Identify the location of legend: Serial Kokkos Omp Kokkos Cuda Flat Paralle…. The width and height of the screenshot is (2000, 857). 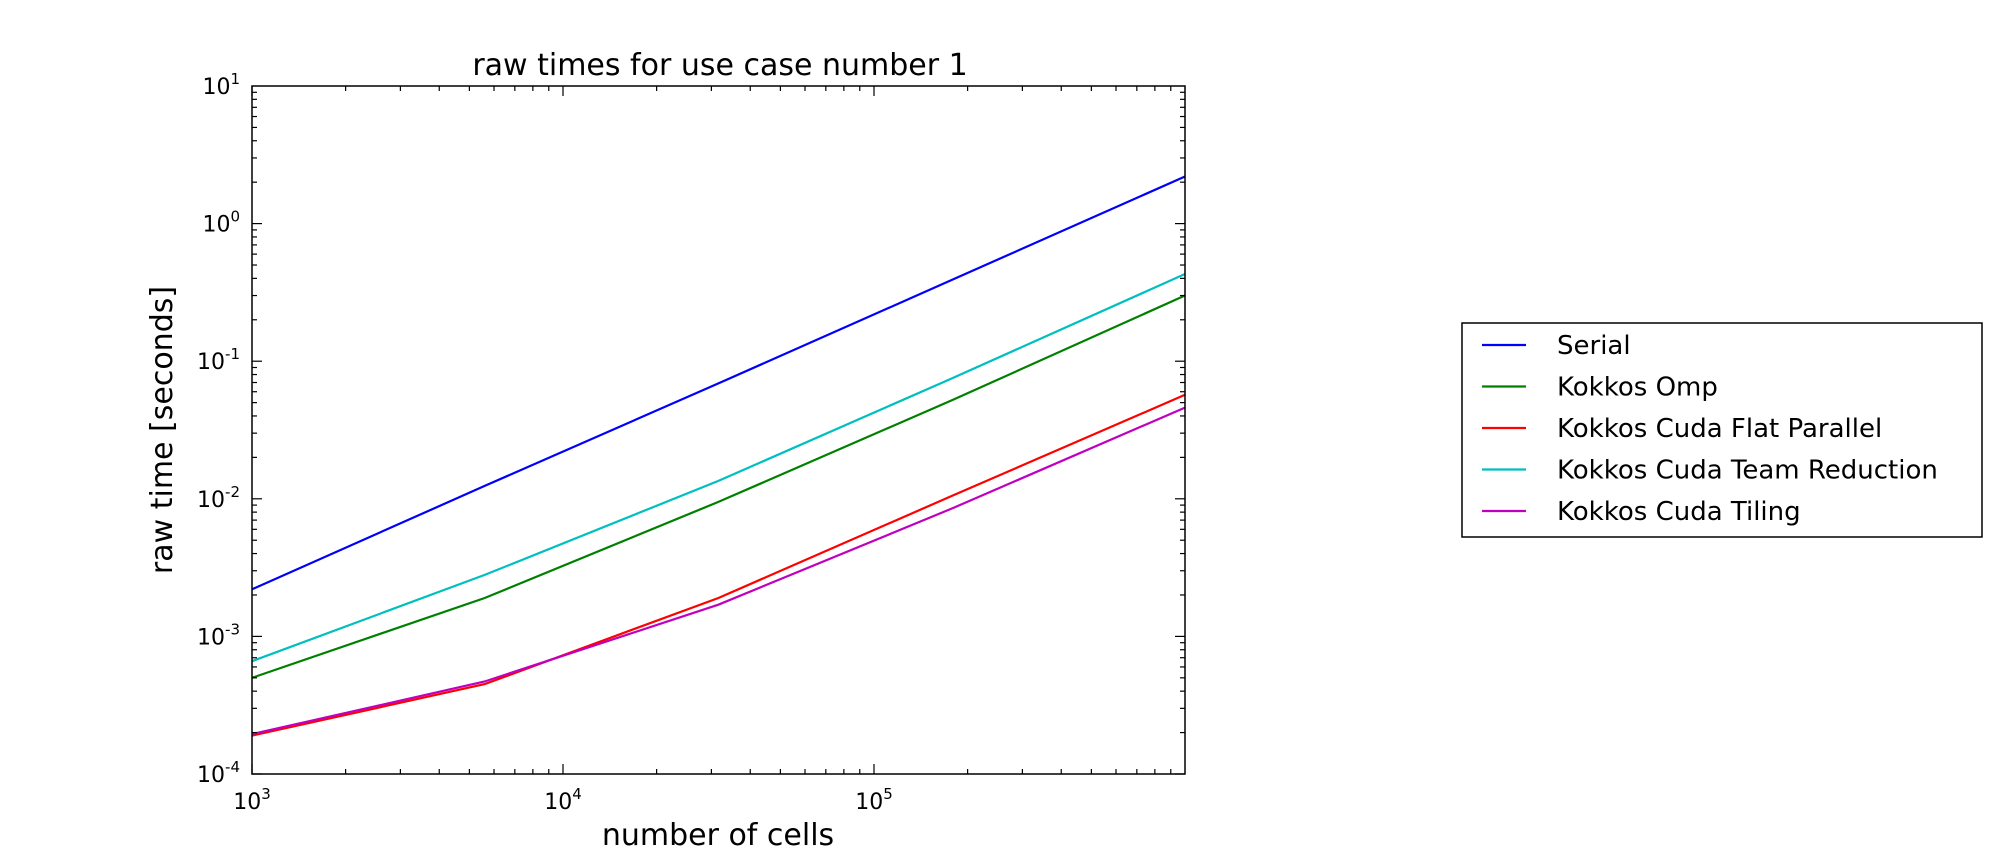
(1722, 430).